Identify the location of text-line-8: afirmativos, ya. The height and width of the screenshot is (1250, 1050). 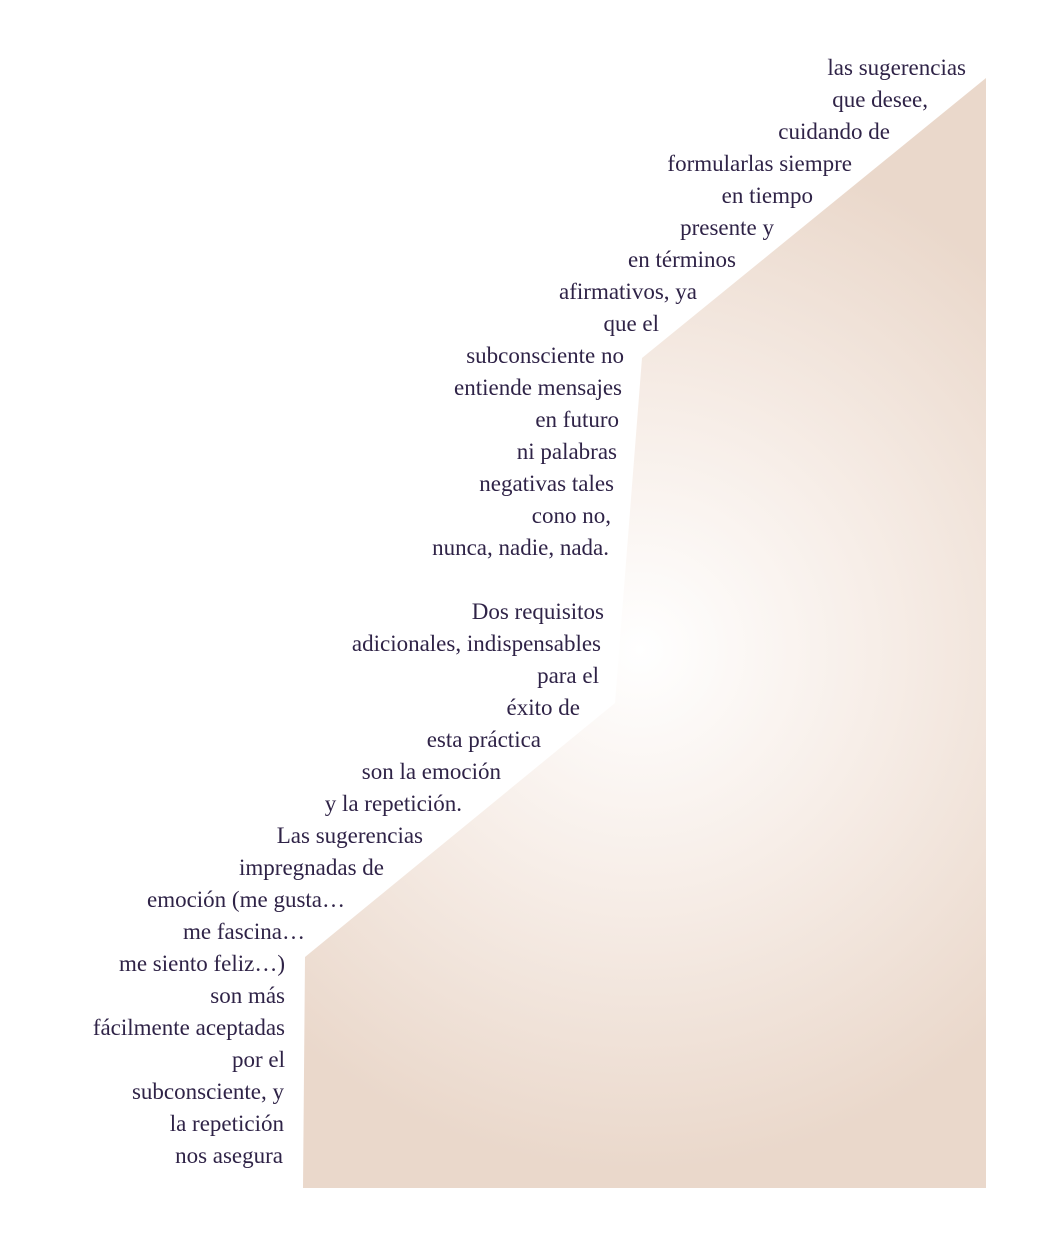
(628, 291).